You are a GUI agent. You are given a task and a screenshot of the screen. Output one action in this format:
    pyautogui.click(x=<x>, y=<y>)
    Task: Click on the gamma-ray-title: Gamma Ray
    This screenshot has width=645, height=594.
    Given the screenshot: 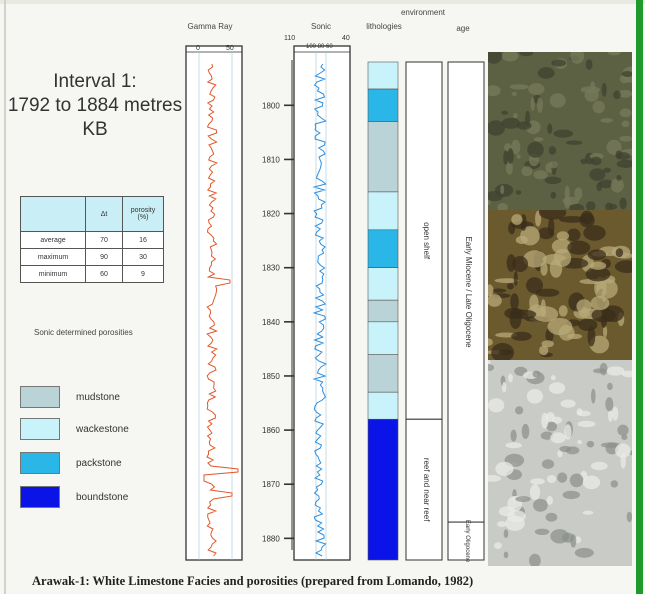 What is the action you would take?
    pyautogui.click(x=210, y=26)
    